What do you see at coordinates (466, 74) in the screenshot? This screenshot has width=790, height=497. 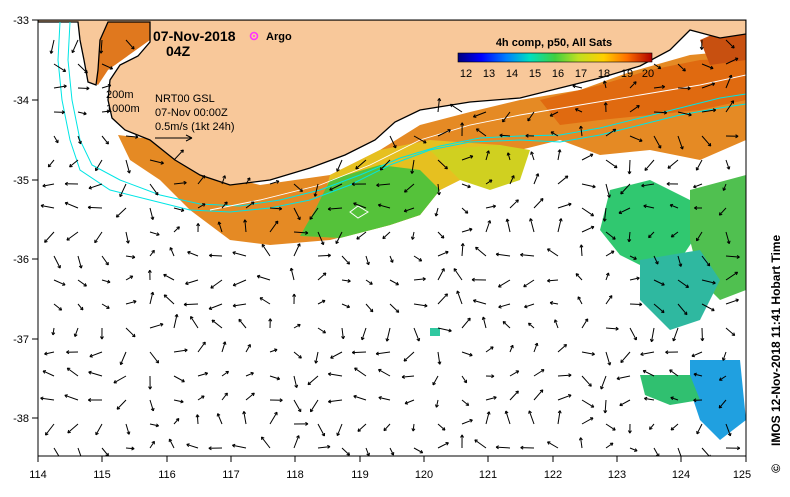 I see `colorbar-tick: 12` at bounding box center [466, 74].